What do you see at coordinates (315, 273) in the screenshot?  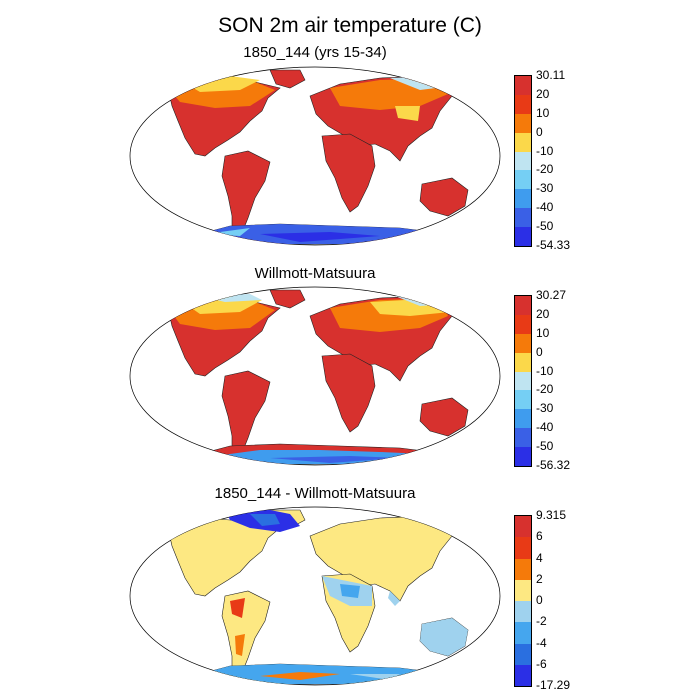 I see `panel-2-title: Willmott-Matsuura` at bounding box center [315, 273].